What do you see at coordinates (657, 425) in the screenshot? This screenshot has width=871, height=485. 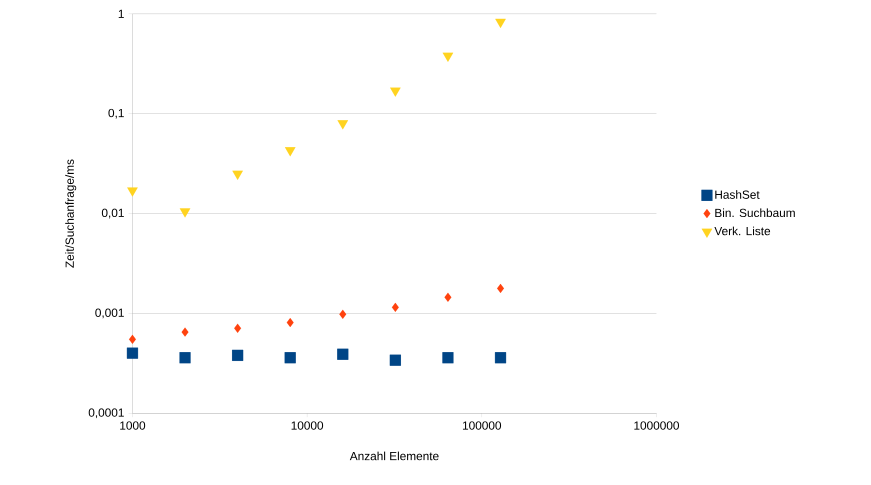 I see `x-tick-label: 1000000` at bounding box center [657, 425].